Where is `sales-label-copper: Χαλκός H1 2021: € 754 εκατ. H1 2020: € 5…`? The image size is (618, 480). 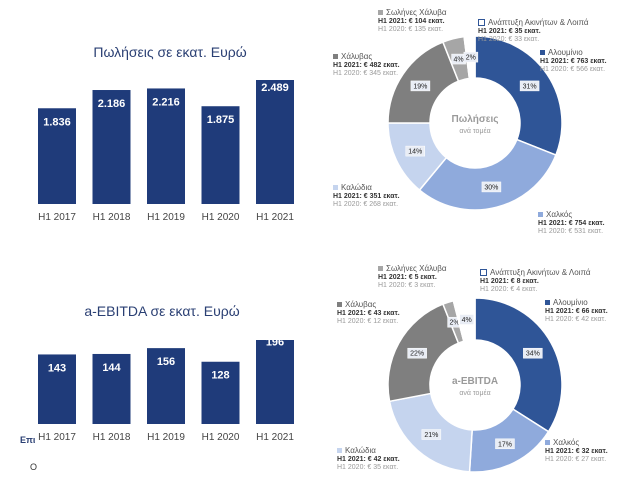
sales-label-copper: Χαλκός H1 2021: € 754 εκατ. H1 2020: € 5… is located at coordinates (571, 222).